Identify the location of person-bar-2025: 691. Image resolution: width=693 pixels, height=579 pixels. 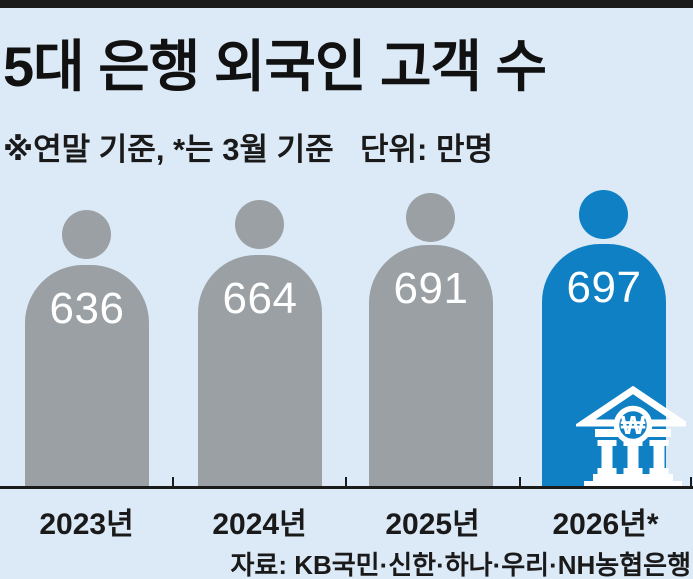
(431, 339).